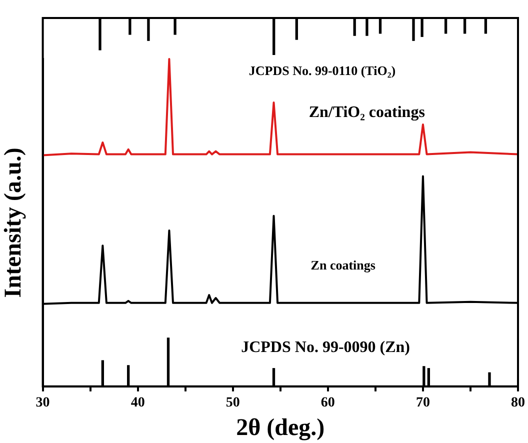 This screenshot has height=443, width=528. What do you see at coordinates (343, 265) in the screenshot?
I see `annotation: Zn coatings` at bounding box center [343, 265].